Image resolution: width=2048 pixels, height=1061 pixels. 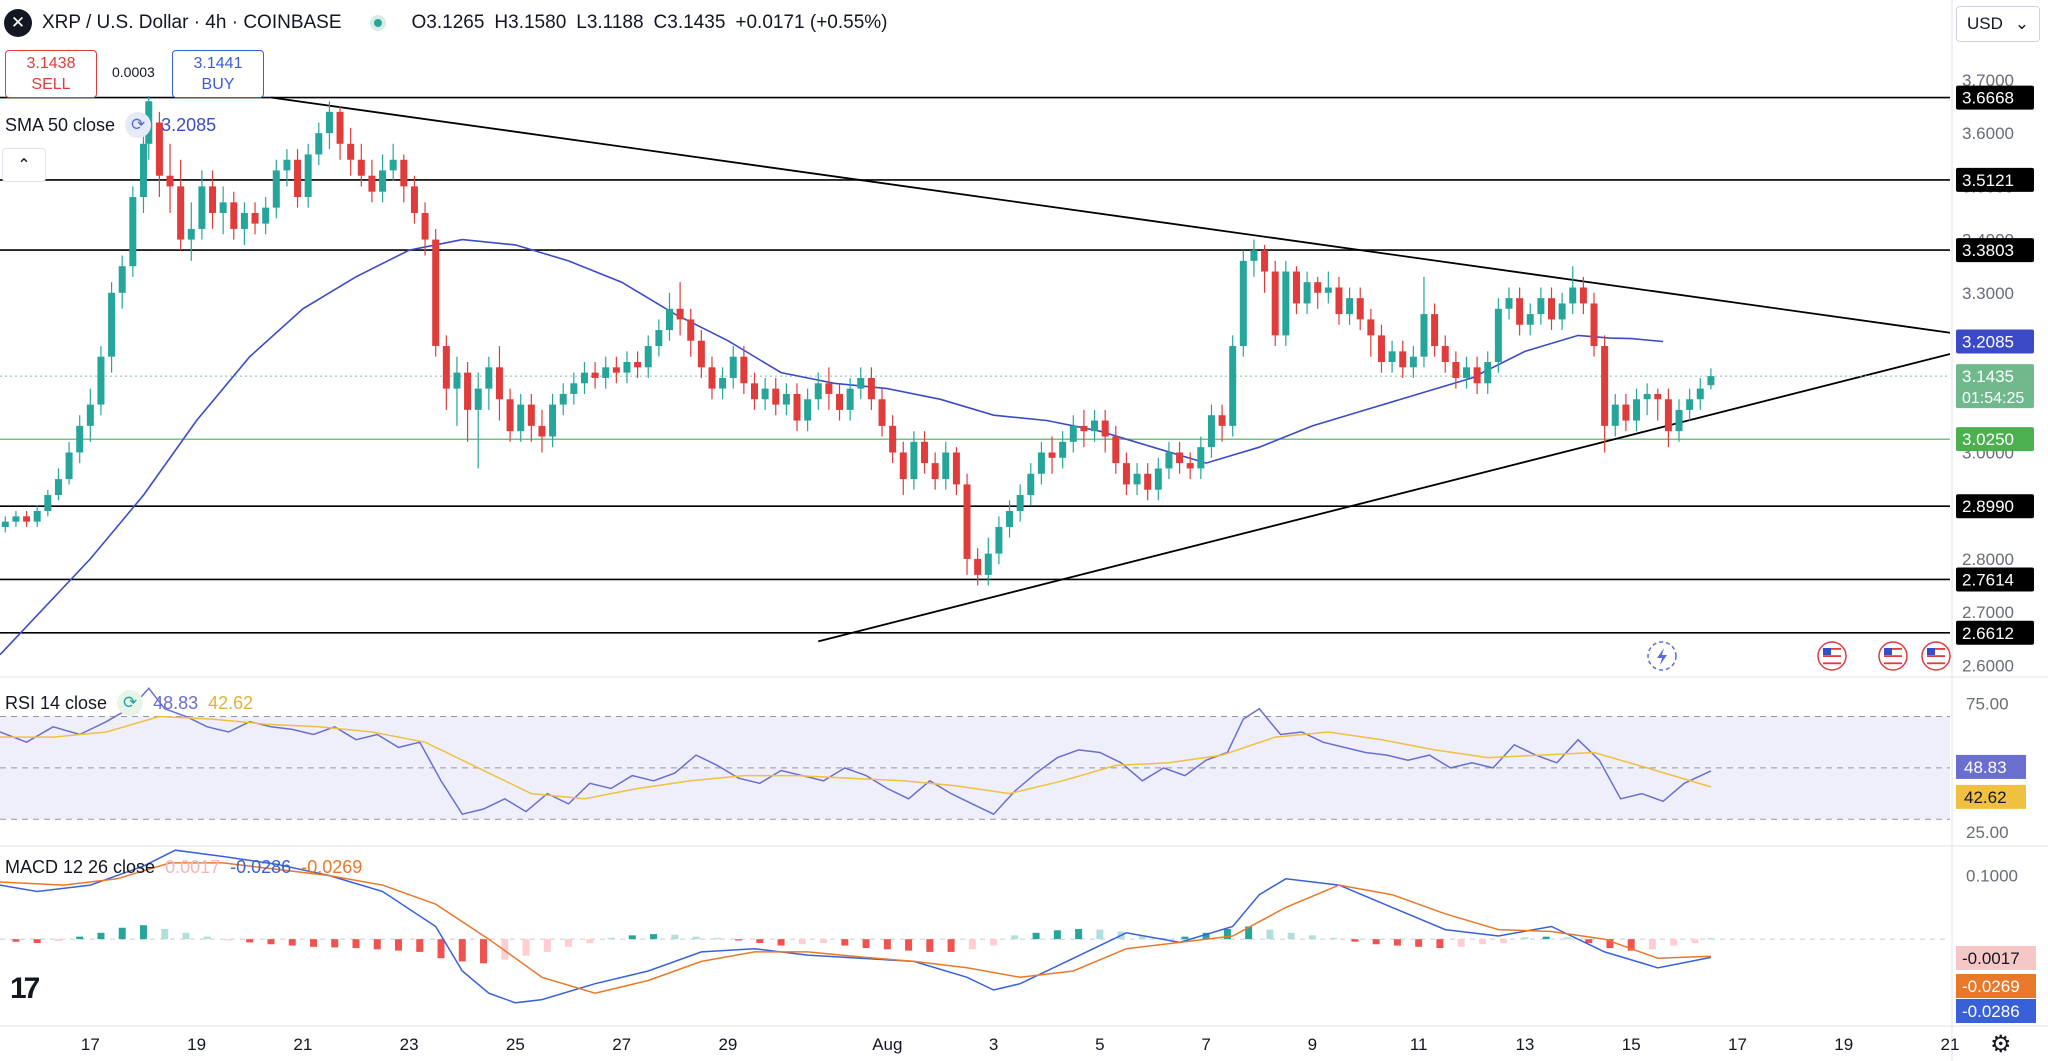 What do you see at coordinates (25, 988) in the screenshot?
I see `tradingview-logo: 17` at bounding box center [25, 988].